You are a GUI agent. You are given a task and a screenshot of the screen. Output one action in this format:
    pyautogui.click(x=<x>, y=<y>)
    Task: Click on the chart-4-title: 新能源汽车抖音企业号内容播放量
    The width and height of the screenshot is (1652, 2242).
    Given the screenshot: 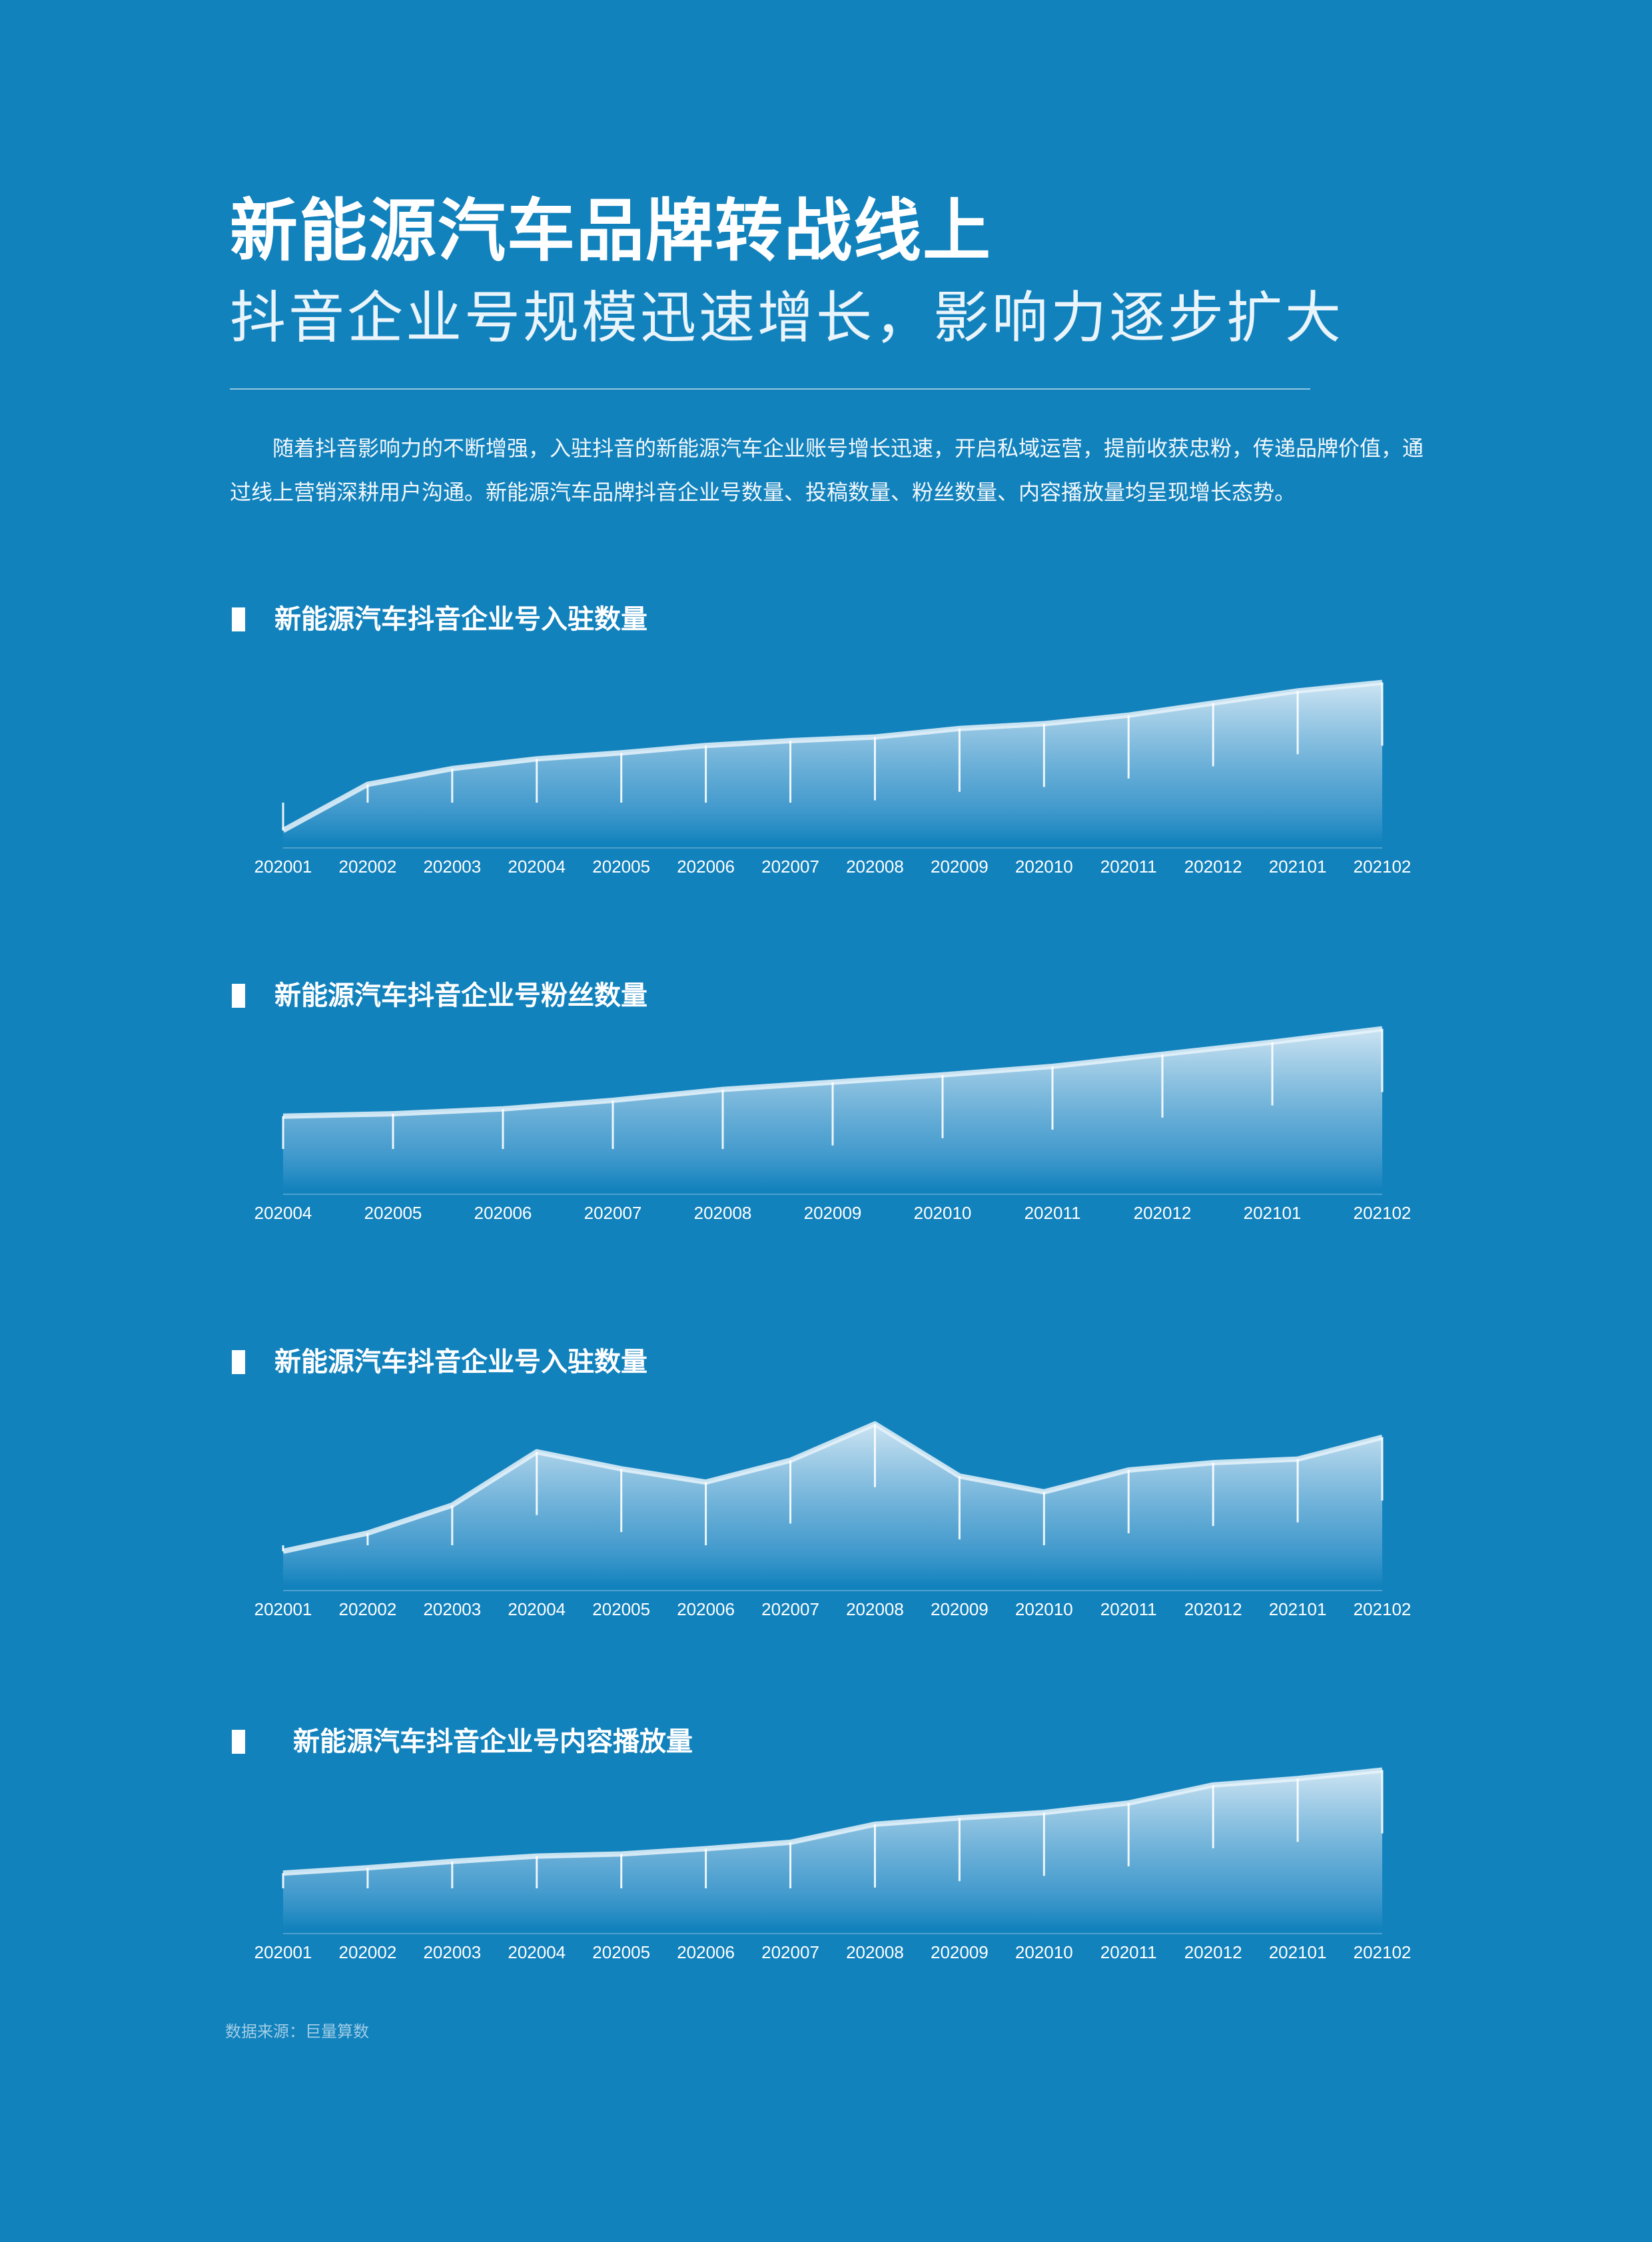 What is the action you would take?
    pyautogui.click(x=462, y=1741)
    